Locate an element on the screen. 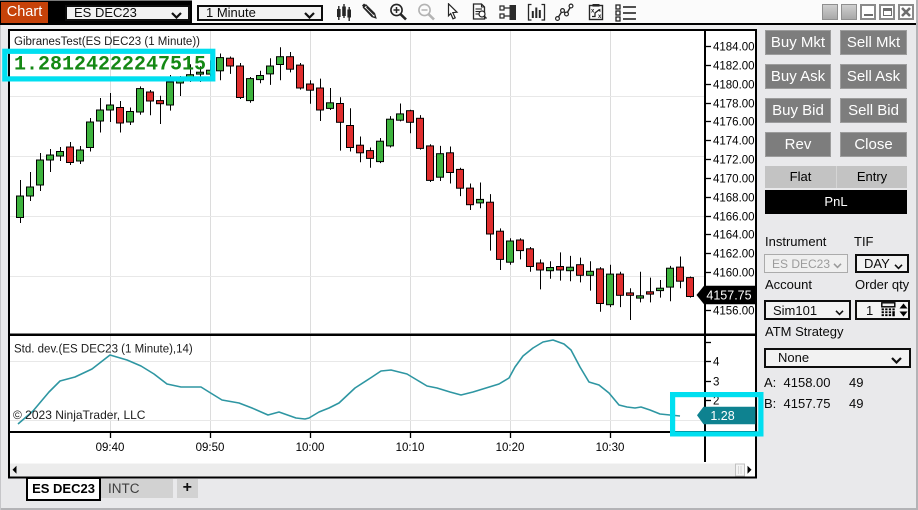 The height and width of the screenshot is (510, 918). svg-text: 4156.00 is located at coordinates (734, 312).